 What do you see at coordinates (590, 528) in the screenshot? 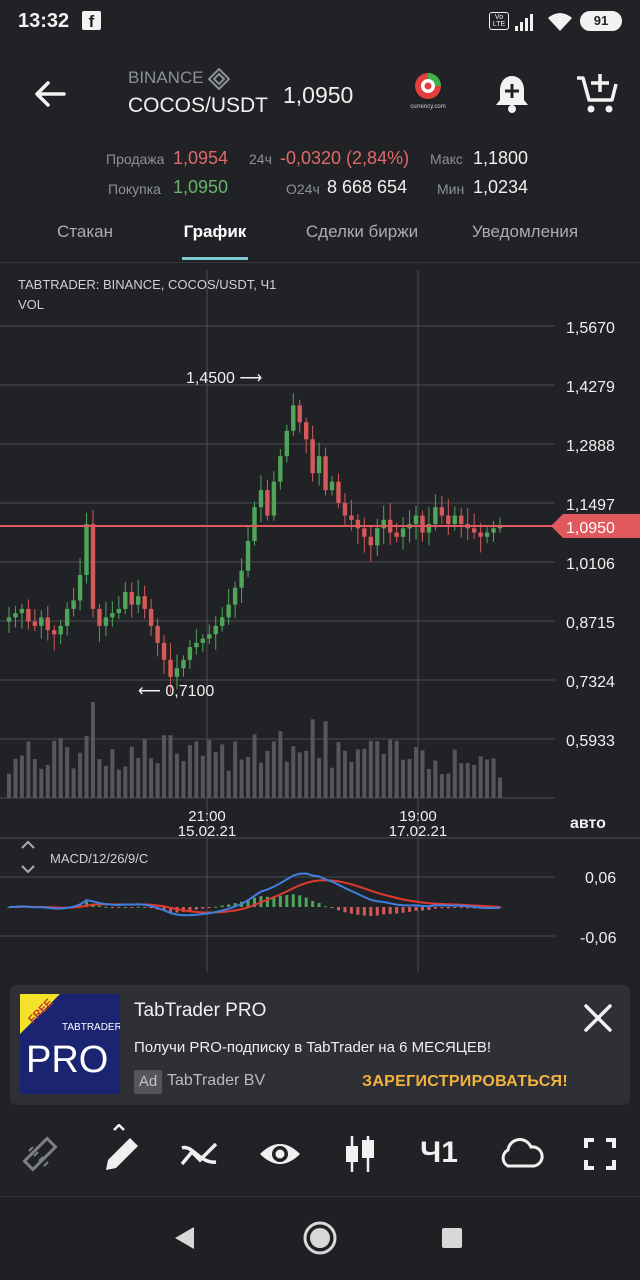
I see `current-price-label: 1,0950` at bounding box center [590, 528].